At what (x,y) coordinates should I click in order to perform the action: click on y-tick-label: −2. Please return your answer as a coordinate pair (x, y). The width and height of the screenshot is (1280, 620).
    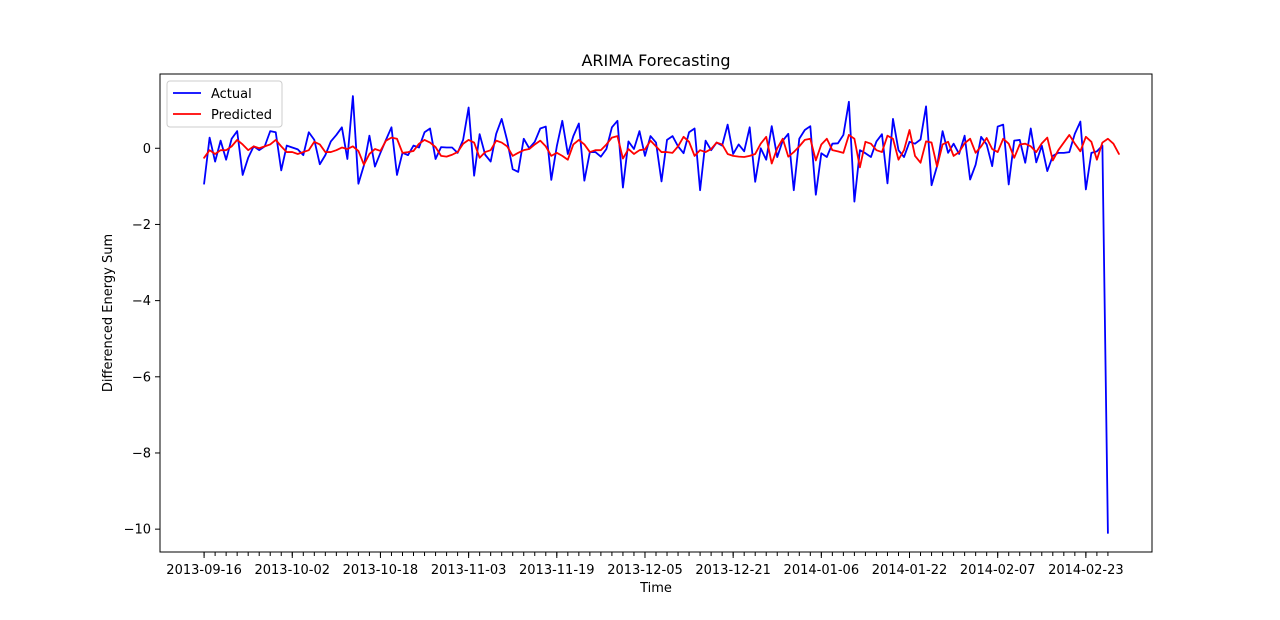
    Looking at the image, I should click on (141, 225).